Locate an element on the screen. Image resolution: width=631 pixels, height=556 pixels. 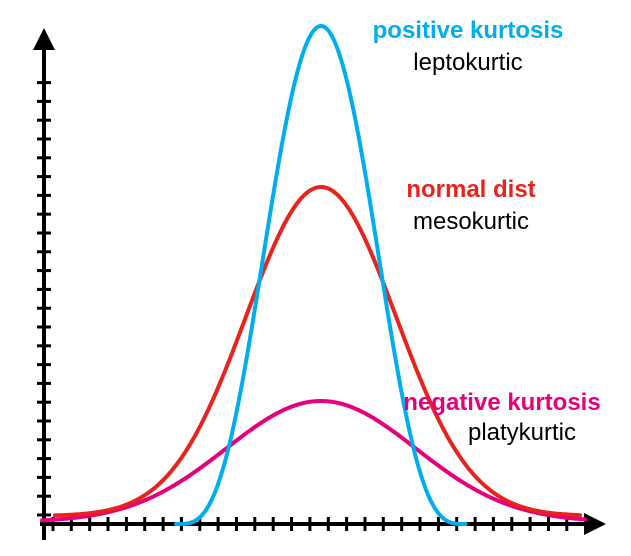
mesokurtic-label: mesokurtic is located at coordinates (471, 221).